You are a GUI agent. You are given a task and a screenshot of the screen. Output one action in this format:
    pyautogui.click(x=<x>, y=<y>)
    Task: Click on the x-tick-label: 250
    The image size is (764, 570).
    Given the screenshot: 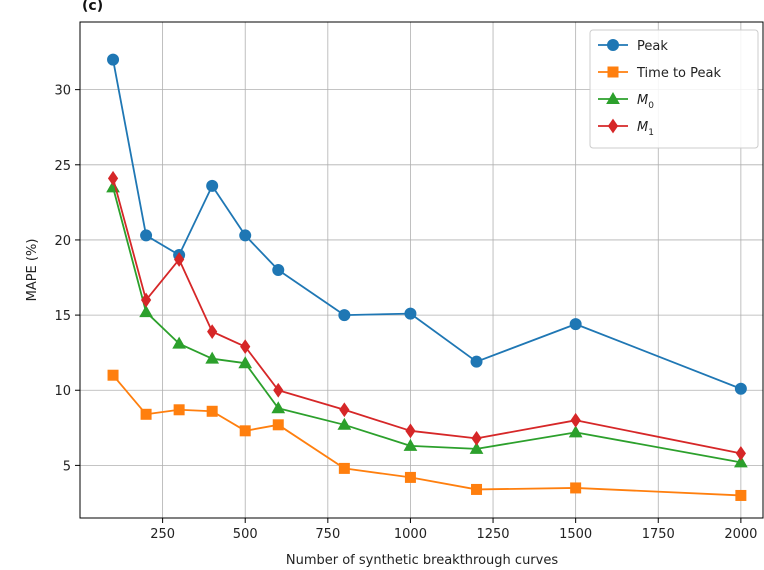 What is the action you would take?
    pyautogui.click(x=162, y=534)
    